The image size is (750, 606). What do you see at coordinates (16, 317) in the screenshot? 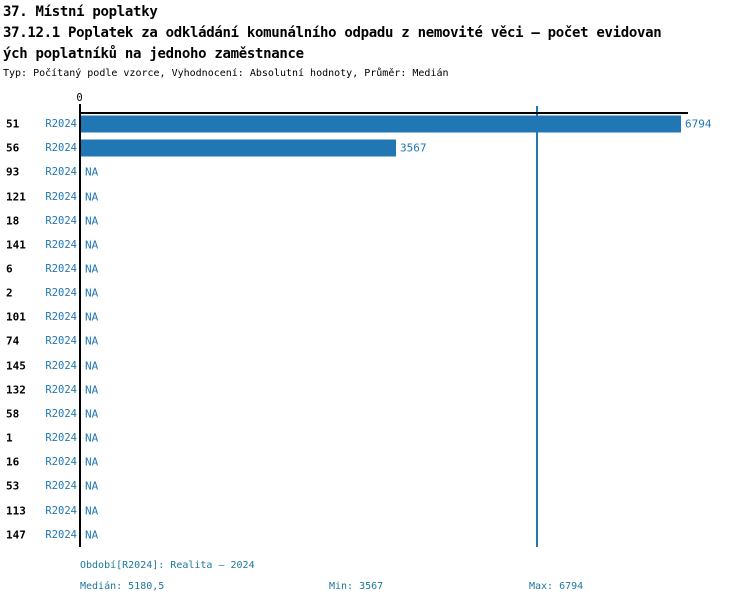
I see `row-category-label: 101` at bounding box center [16, 317].